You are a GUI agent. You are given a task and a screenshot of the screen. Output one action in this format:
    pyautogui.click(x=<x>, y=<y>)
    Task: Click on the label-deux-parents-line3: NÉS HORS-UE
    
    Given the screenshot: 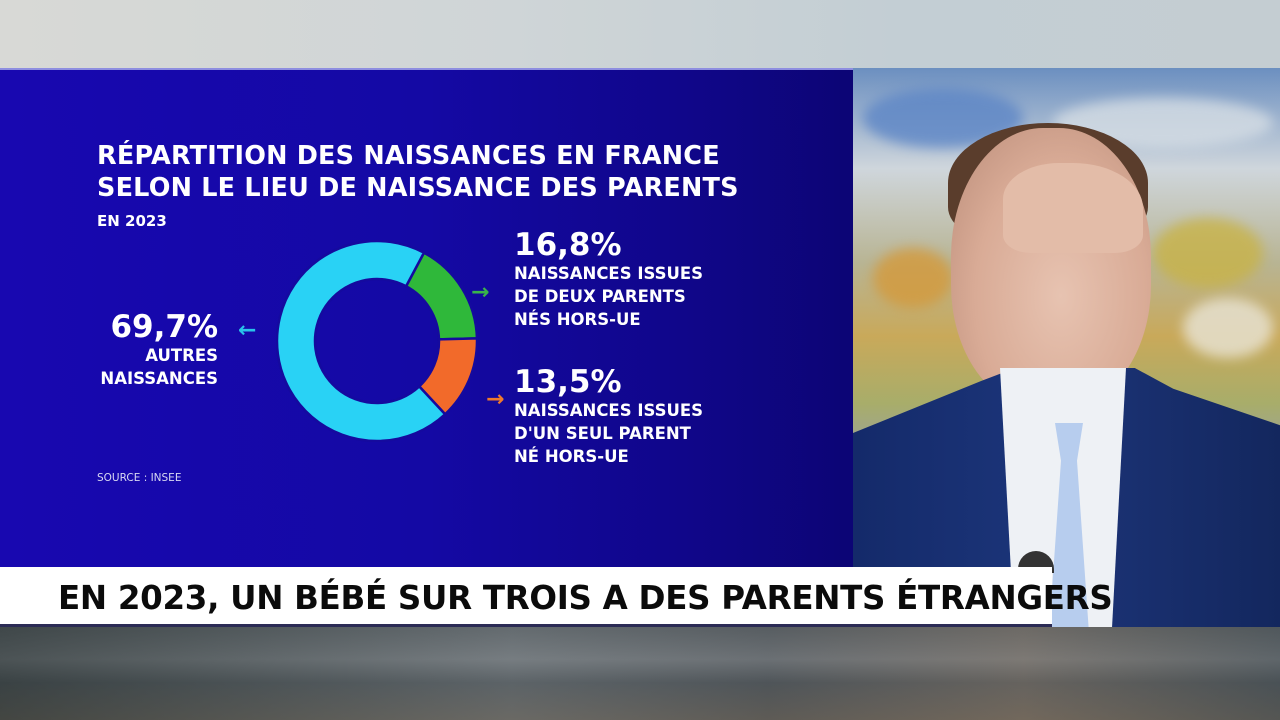 What is the action you would take?
    pyautogui.click(x=577, y=319)
    